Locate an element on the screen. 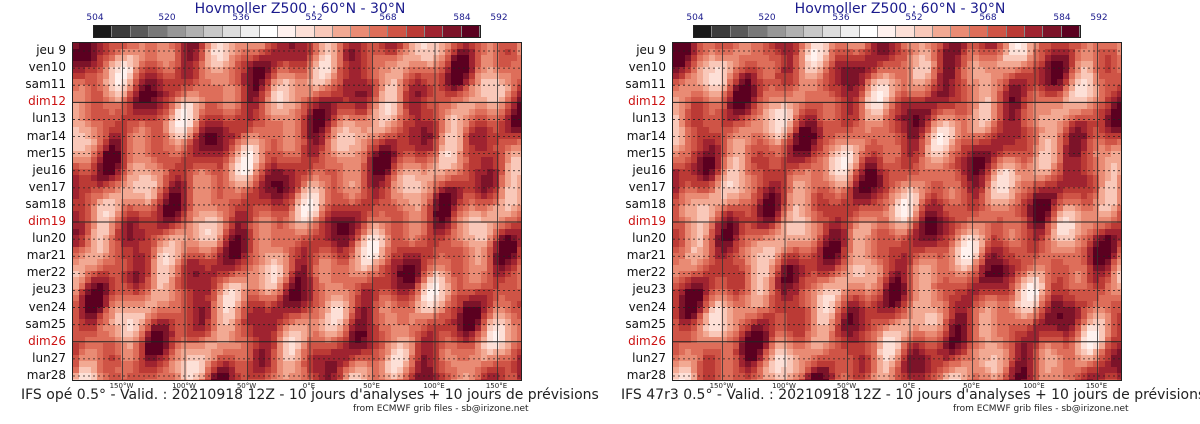 This screenshot has width=1200, height=424. colorbar-swatch is located at coordinates (158, 31).